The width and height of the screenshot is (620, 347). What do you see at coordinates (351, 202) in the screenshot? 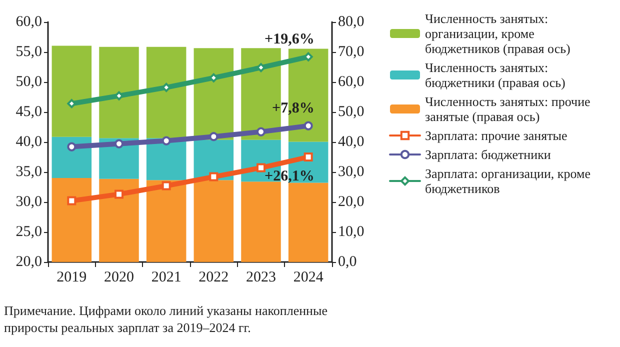
I see `y2-tick-label: 20,0` at bounding box center [351, 202].